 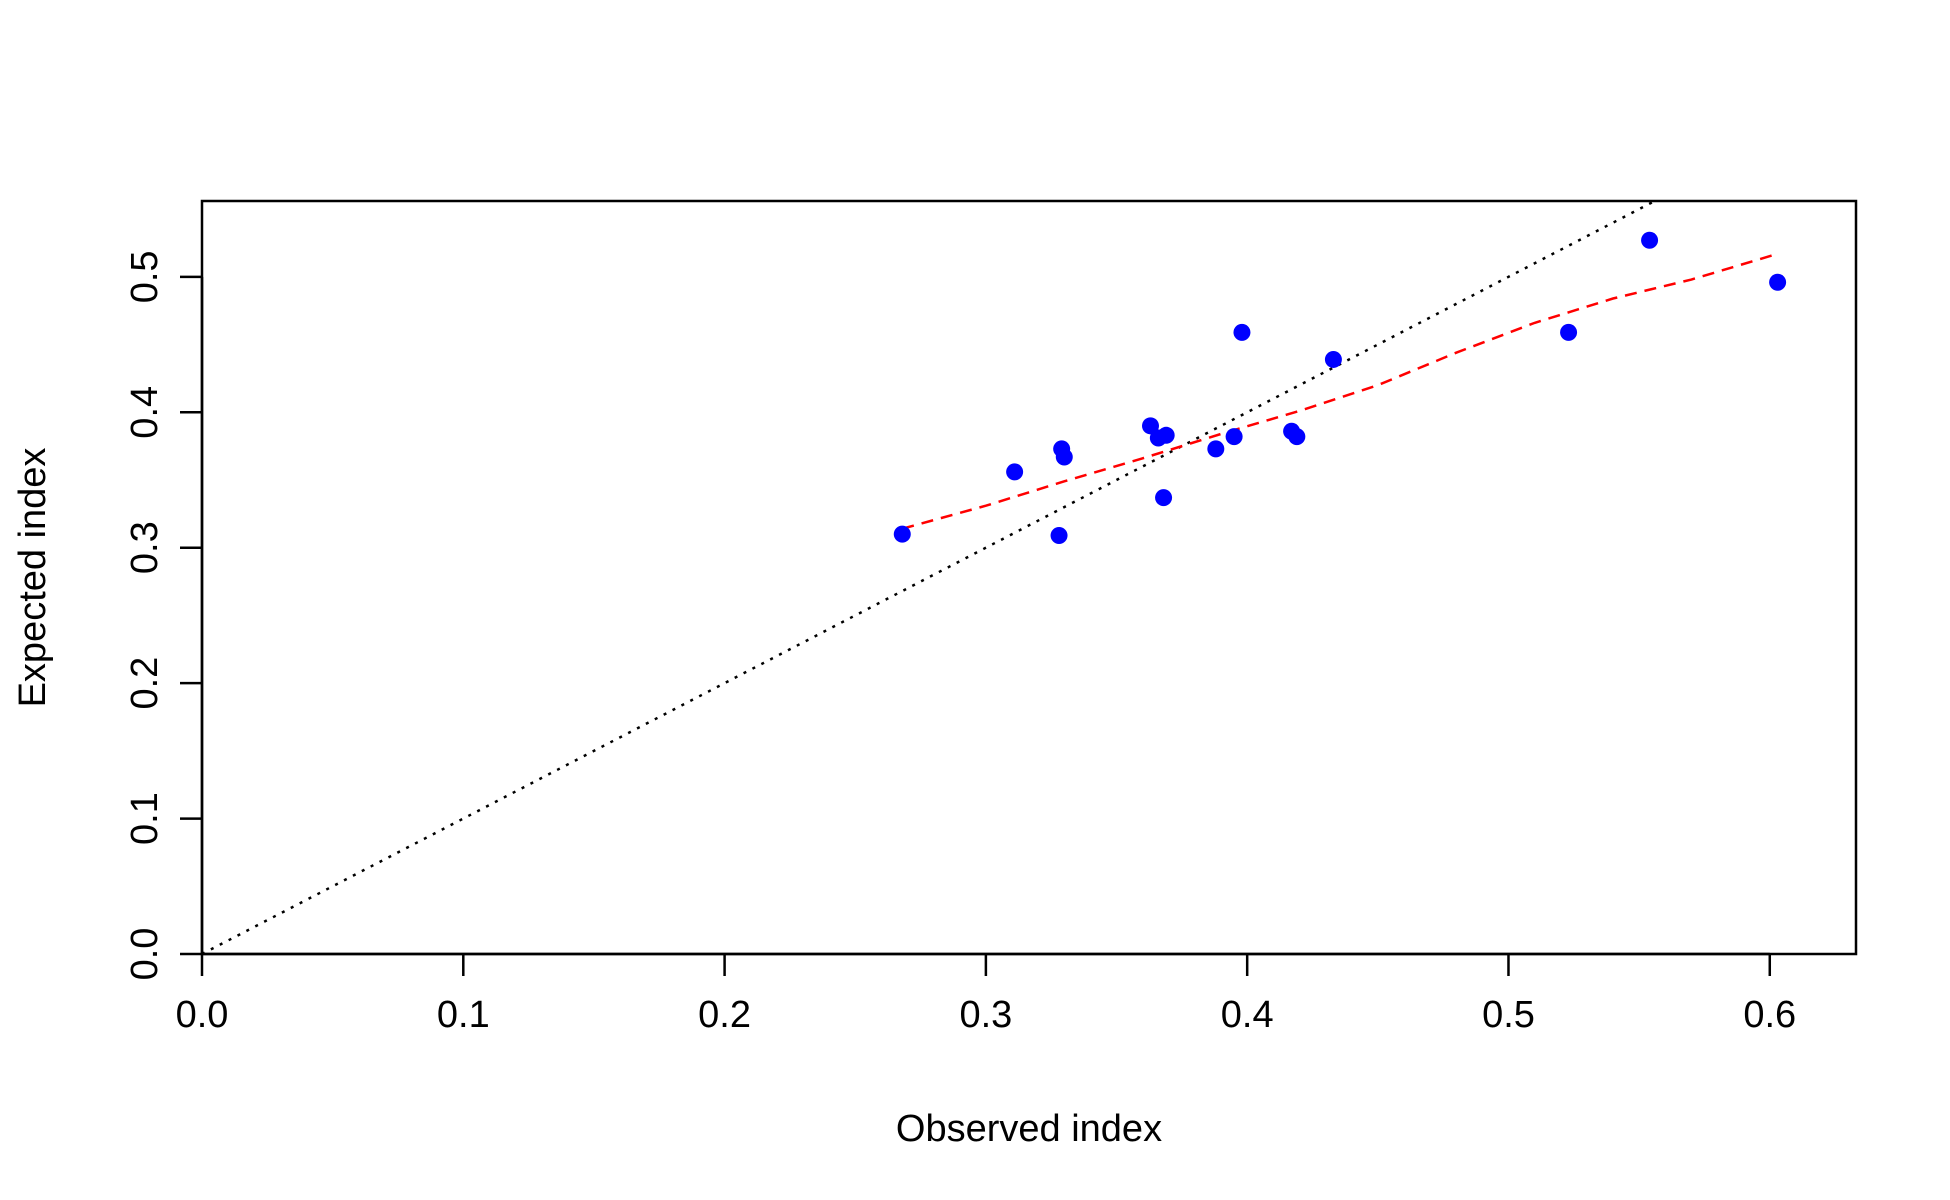 What do you see at coordinates (145, 276) in the screenshot?
I see `y-tick-label: 0.5` at bounding box center [145, 276].